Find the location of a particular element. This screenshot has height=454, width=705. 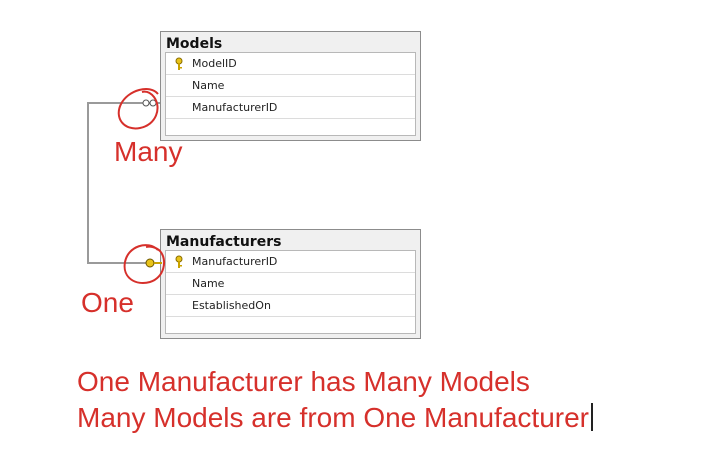

models-table-title: Models is located at coordinates (194, 44).